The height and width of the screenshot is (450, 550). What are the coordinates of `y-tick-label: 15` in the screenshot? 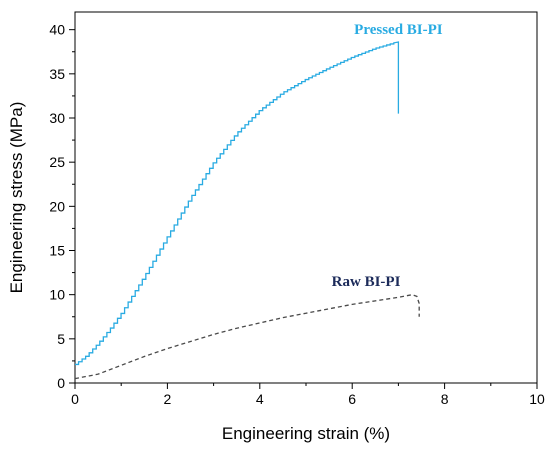 It's located at (57, 251).